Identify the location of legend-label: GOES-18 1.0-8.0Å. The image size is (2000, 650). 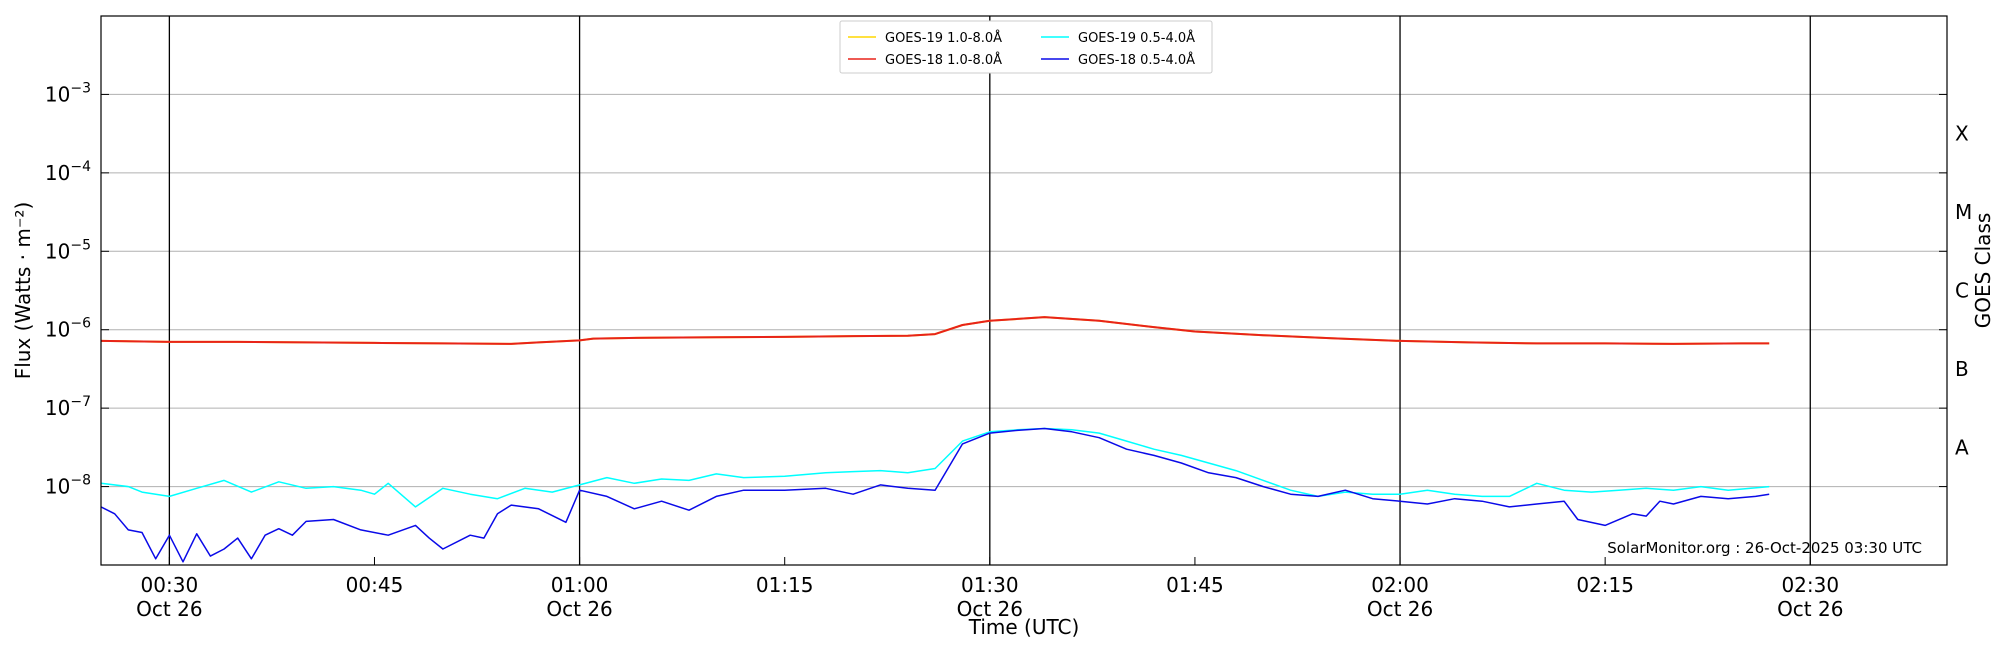
(943, 60).